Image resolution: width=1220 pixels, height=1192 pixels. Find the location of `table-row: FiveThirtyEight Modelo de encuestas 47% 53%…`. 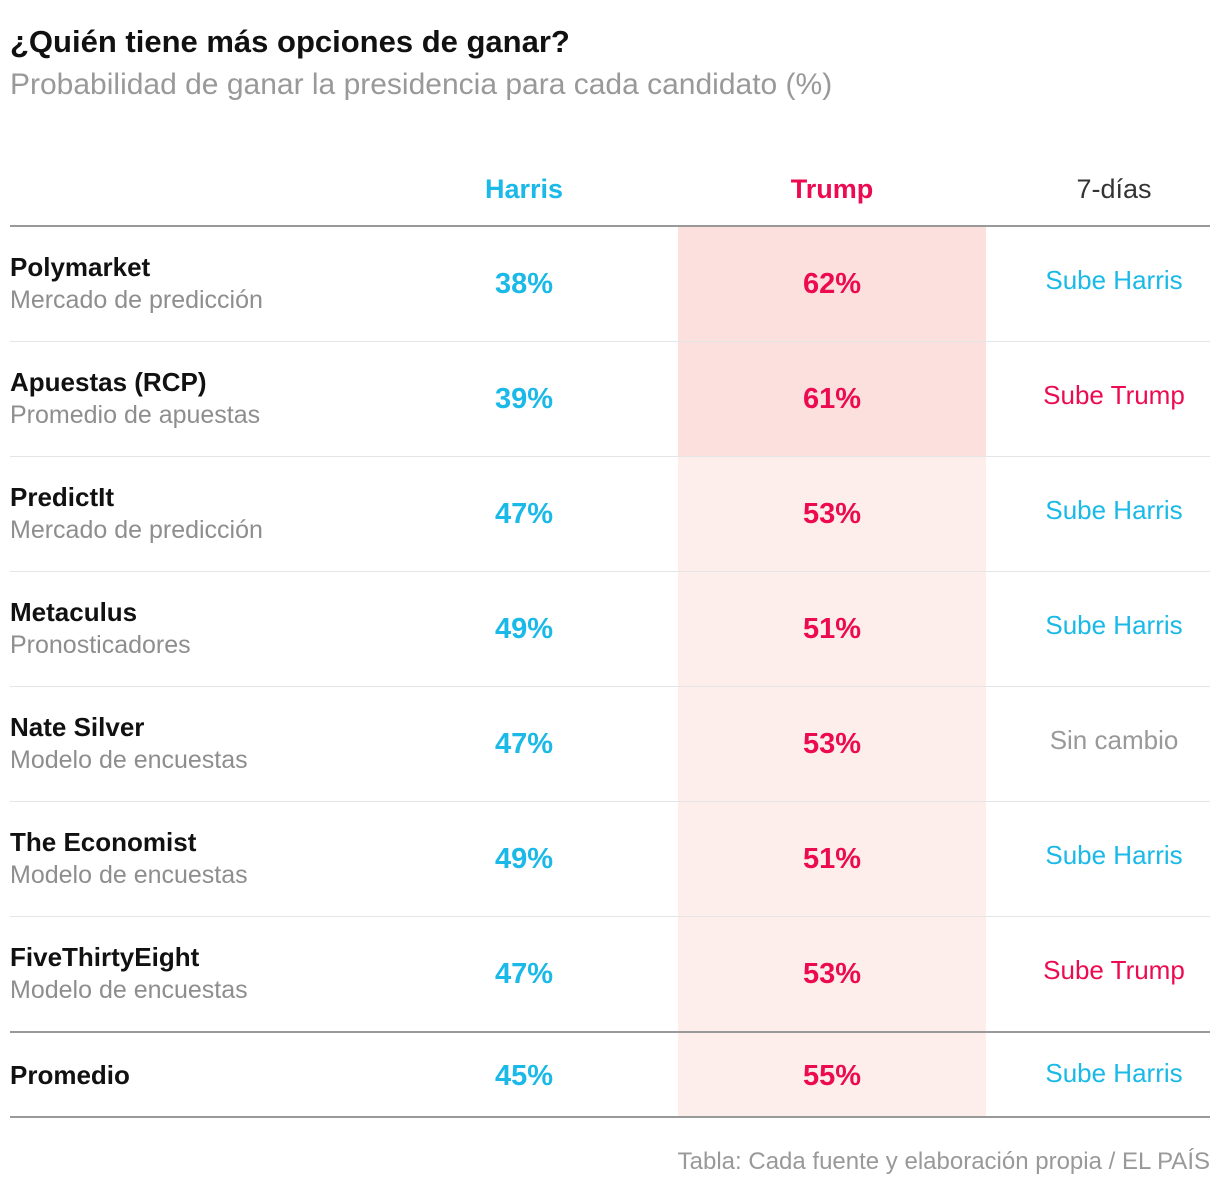

table-row: FiveThirtyEight Modelo de encuestas 47% 53%… is located at coordinates (610, 973).